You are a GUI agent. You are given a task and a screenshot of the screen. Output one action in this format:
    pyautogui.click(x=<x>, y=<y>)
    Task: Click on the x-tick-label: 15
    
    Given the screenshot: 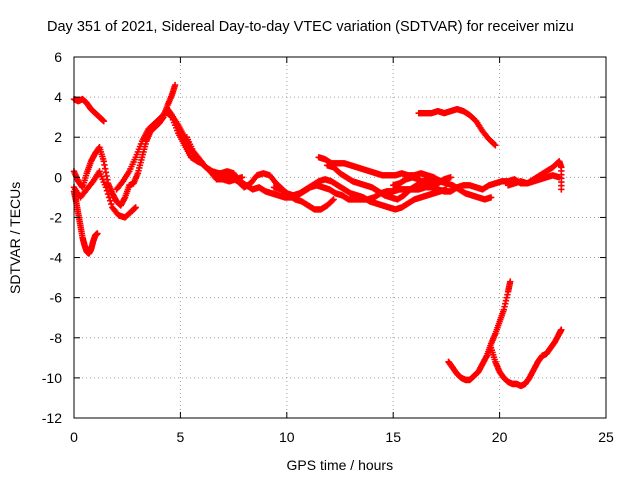 What is the action you would take?
    pyautogui.click(x=393, y=437)
    